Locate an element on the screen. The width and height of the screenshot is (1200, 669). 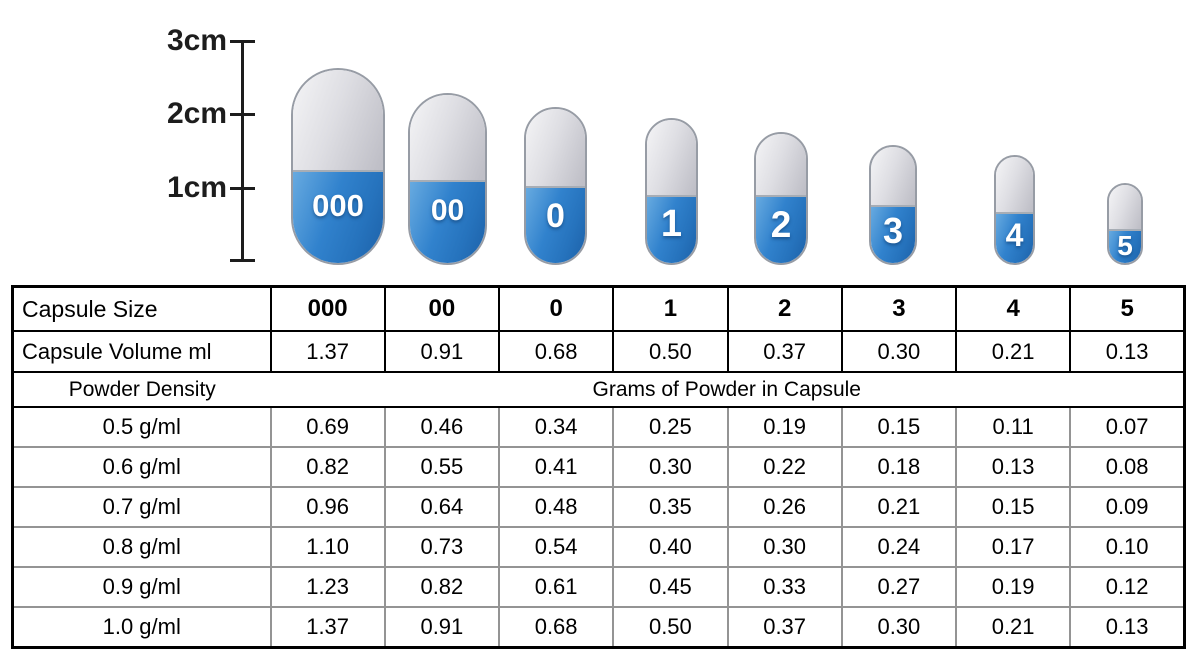
ruler-label-2cm: 2cm is located at coordinates (196, 113).